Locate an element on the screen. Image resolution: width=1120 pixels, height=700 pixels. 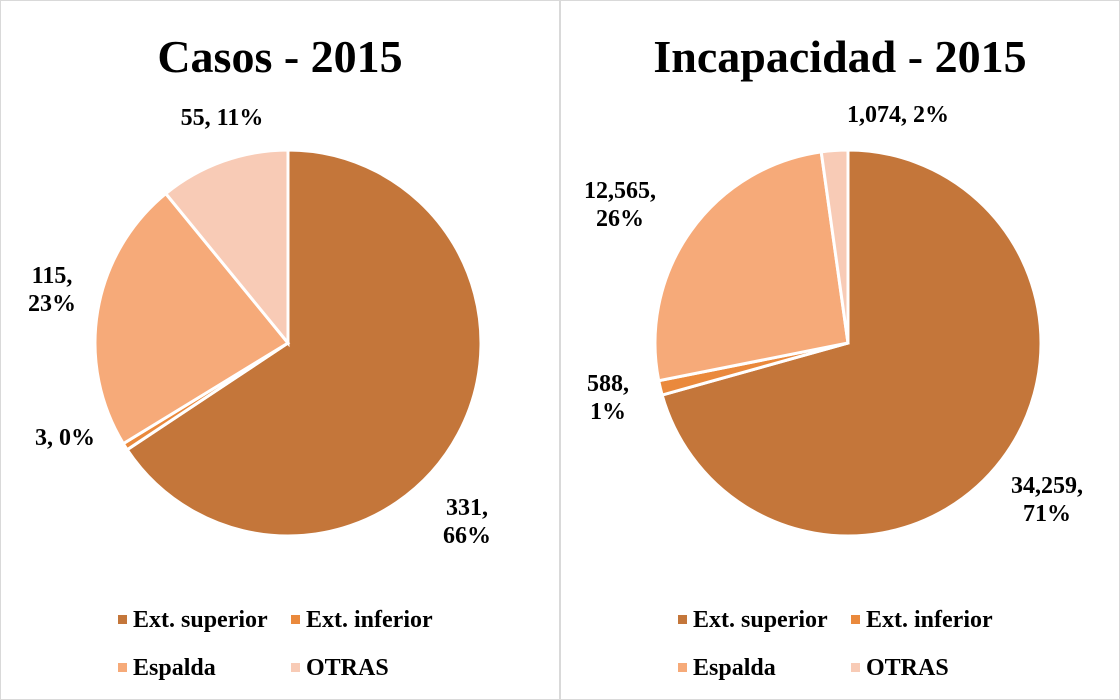
data-label: 55, 11% is located at coordinates (222, 118).